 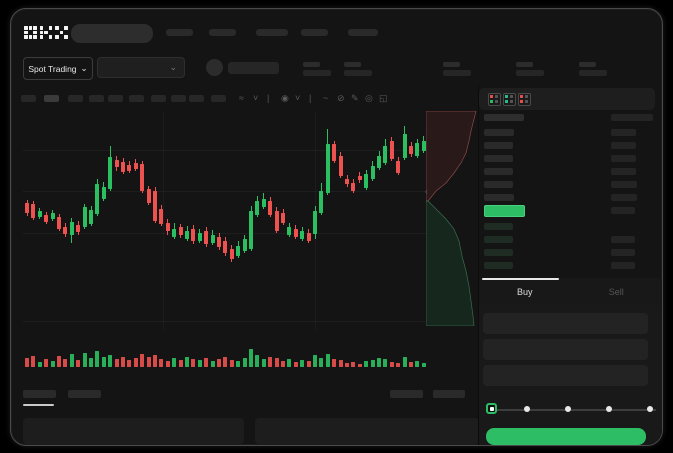 I want to click on eraser-icon: ⊘, so click(x=341, y=98).